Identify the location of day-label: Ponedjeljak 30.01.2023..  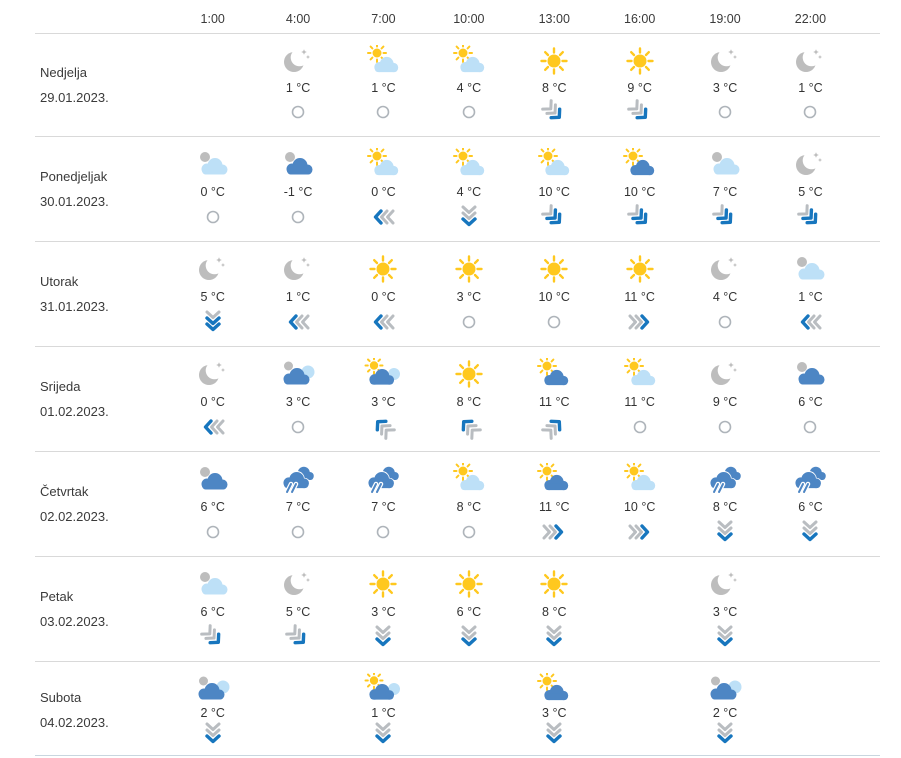
(102, 189).